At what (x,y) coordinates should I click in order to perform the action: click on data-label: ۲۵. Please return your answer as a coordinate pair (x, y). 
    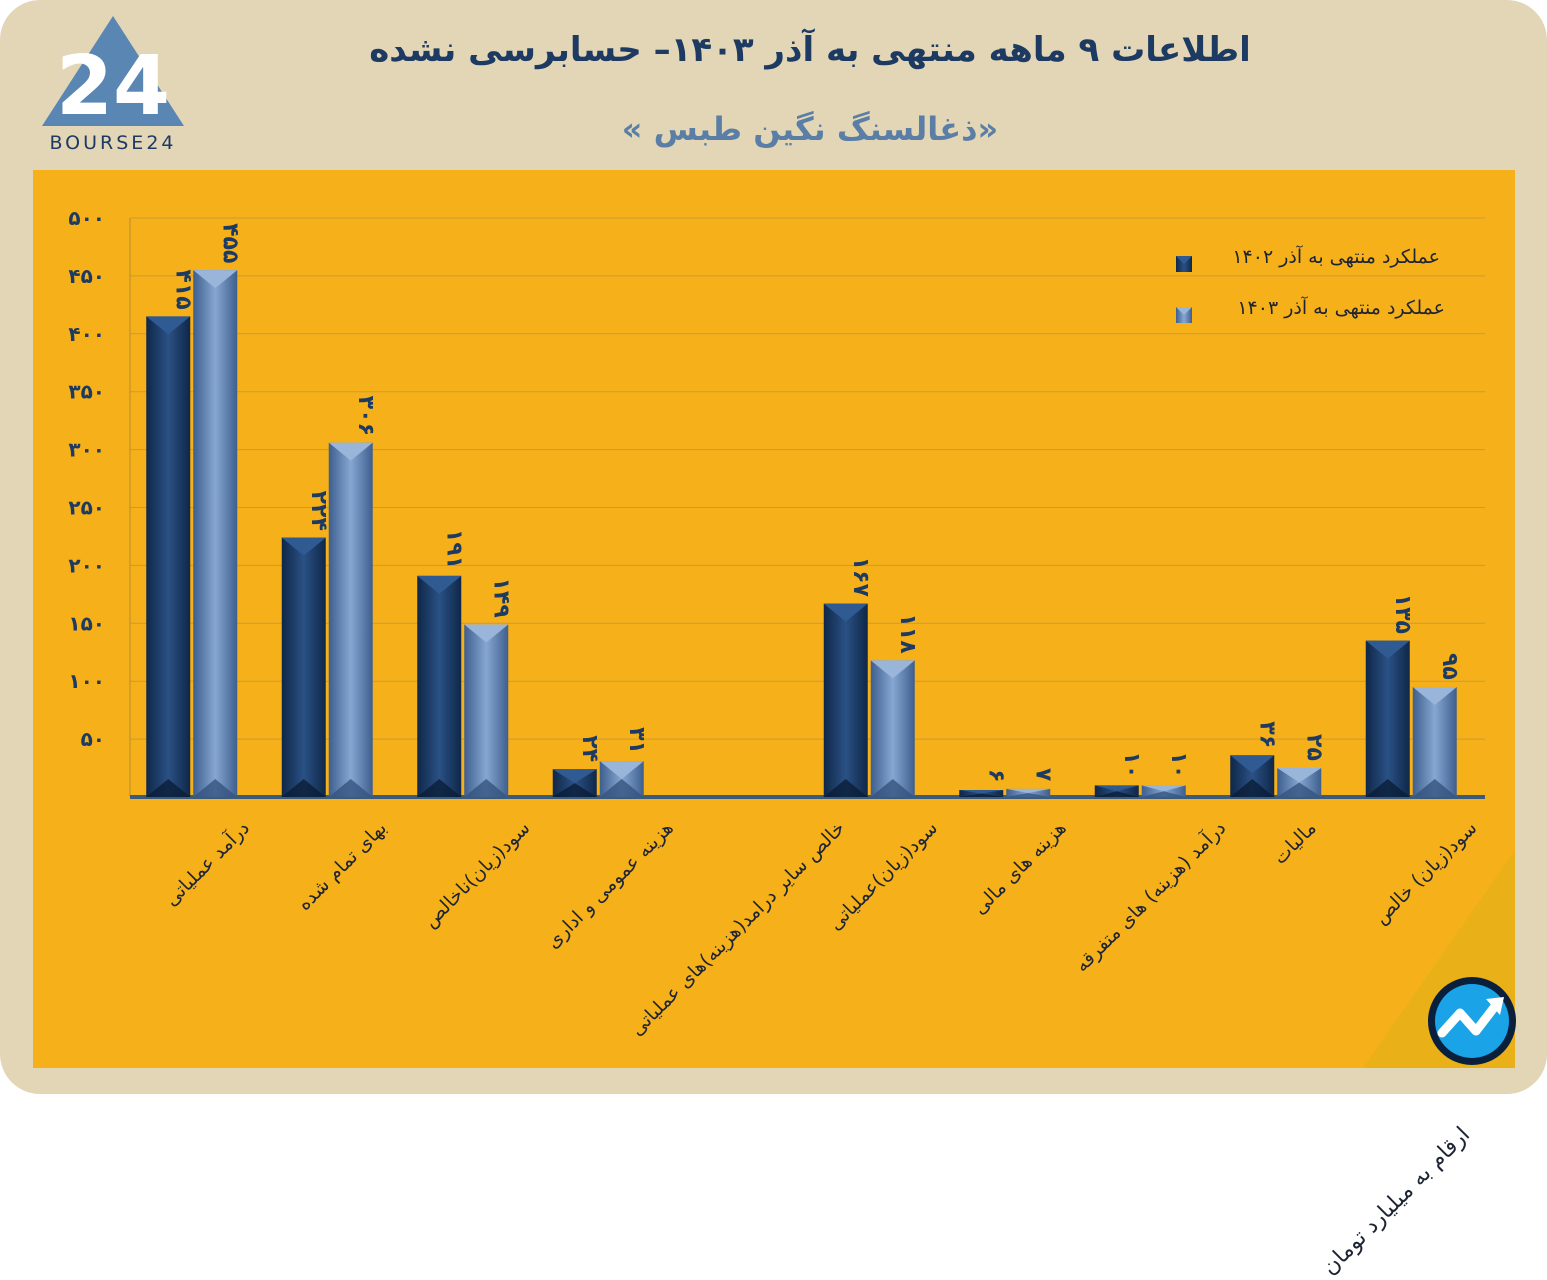
    Looking at the image, I should click on (1313, 747).